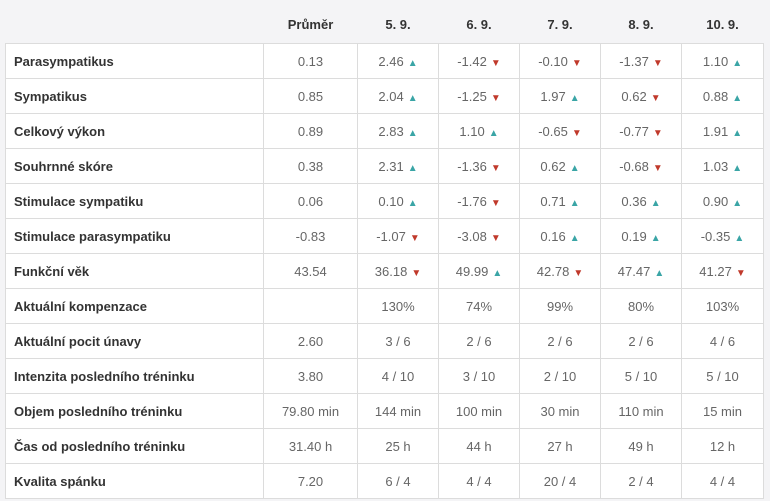  Describe the element at coordinates (641, 481) in the screenshot. I see `value-cell: 2 / 4` at that location.